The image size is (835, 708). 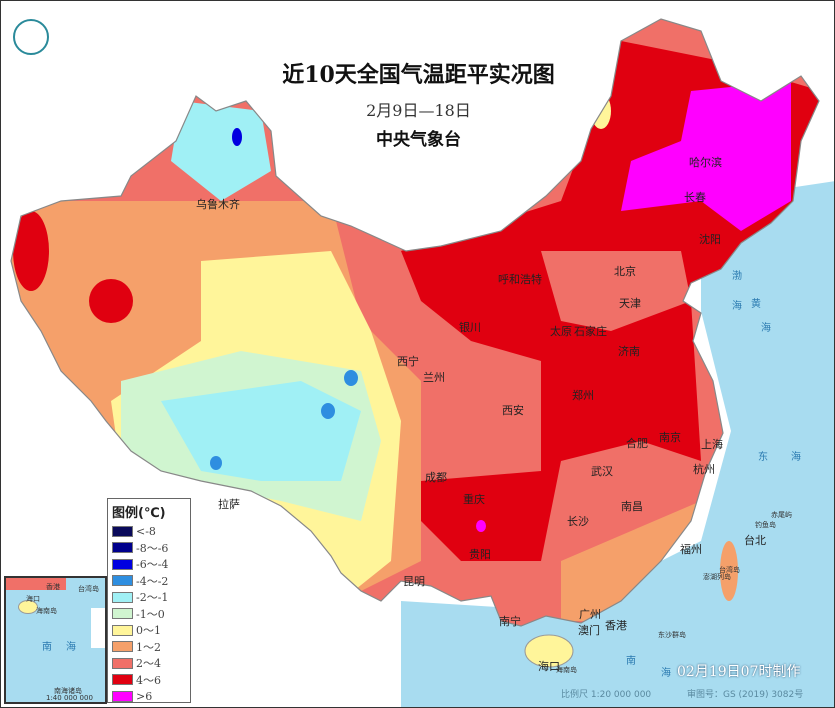 I want to click on legend-item: -4～-2, so click(x=149, y=581).